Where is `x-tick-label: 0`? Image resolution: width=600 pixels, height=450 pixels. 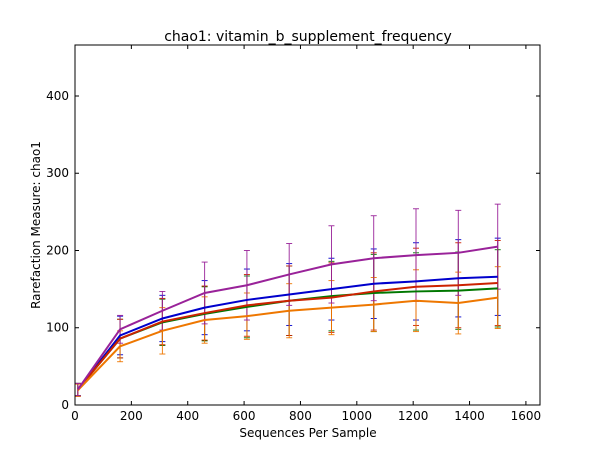 x-tick-label: 0 is located at coordinates (75, 416).